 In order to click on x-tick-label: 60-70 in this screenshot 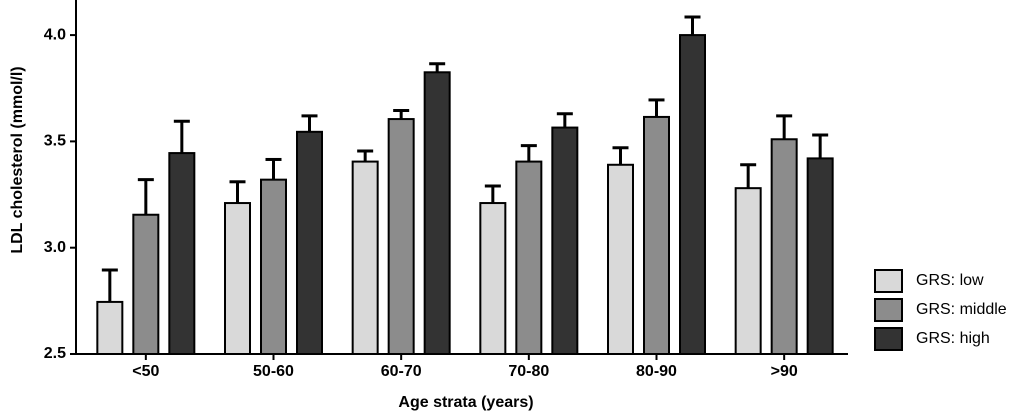, I will do `click(401, 371)`.